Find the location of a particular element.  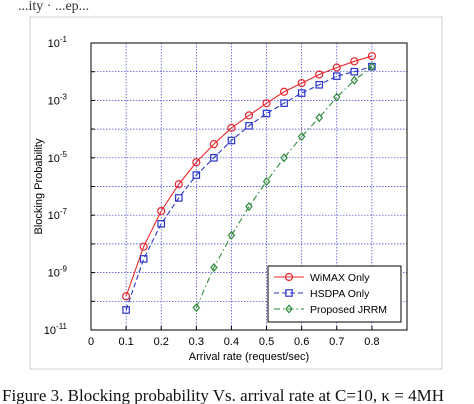

x-tick-label: 0.5 is located at coordinates (266, 342).